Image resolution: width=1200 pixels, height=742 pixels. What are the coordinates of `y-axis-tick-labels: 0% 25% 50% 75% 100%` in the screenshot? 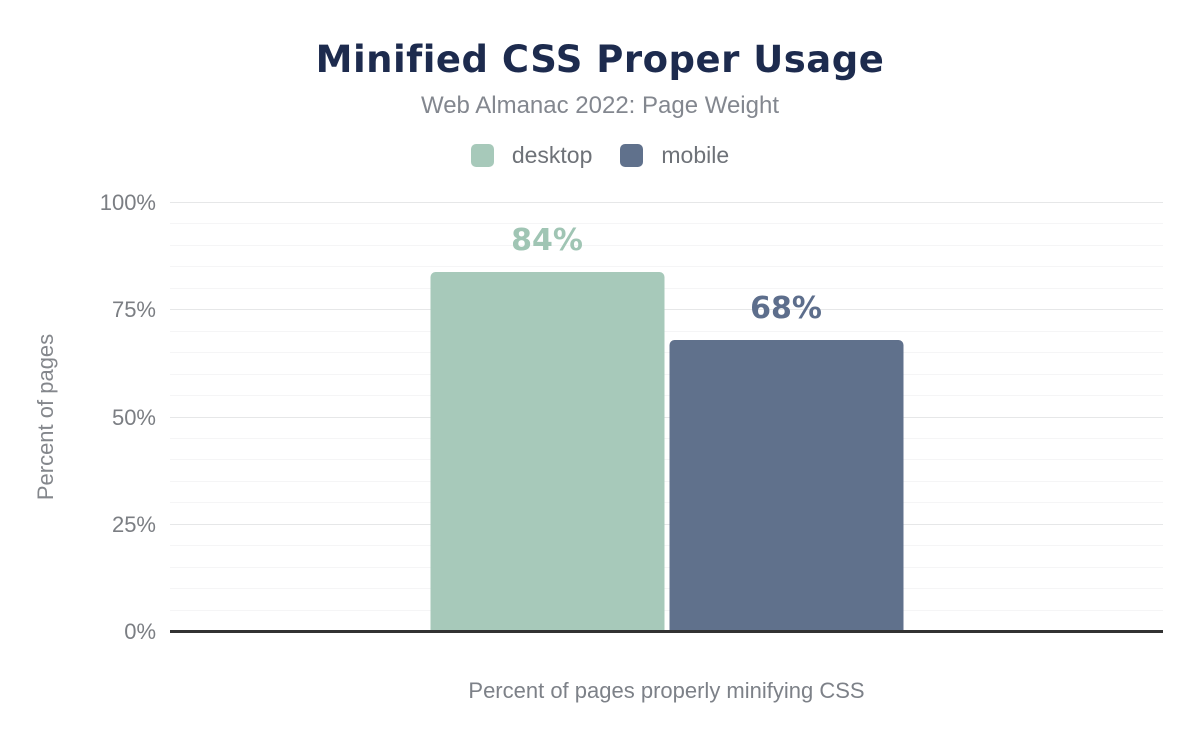 It's located at (78, 417).